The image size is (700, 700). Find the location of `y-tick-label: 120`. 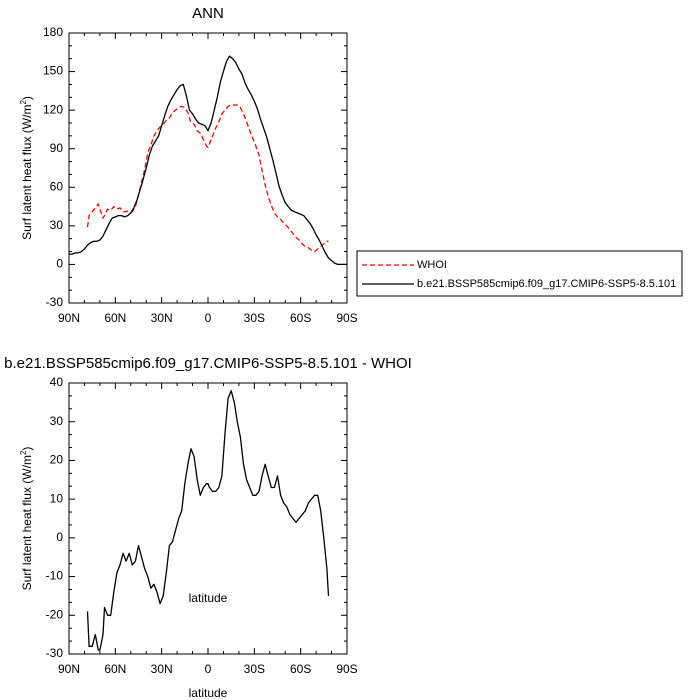

y-tick-label: 120 is located at coordinates (53, 109).